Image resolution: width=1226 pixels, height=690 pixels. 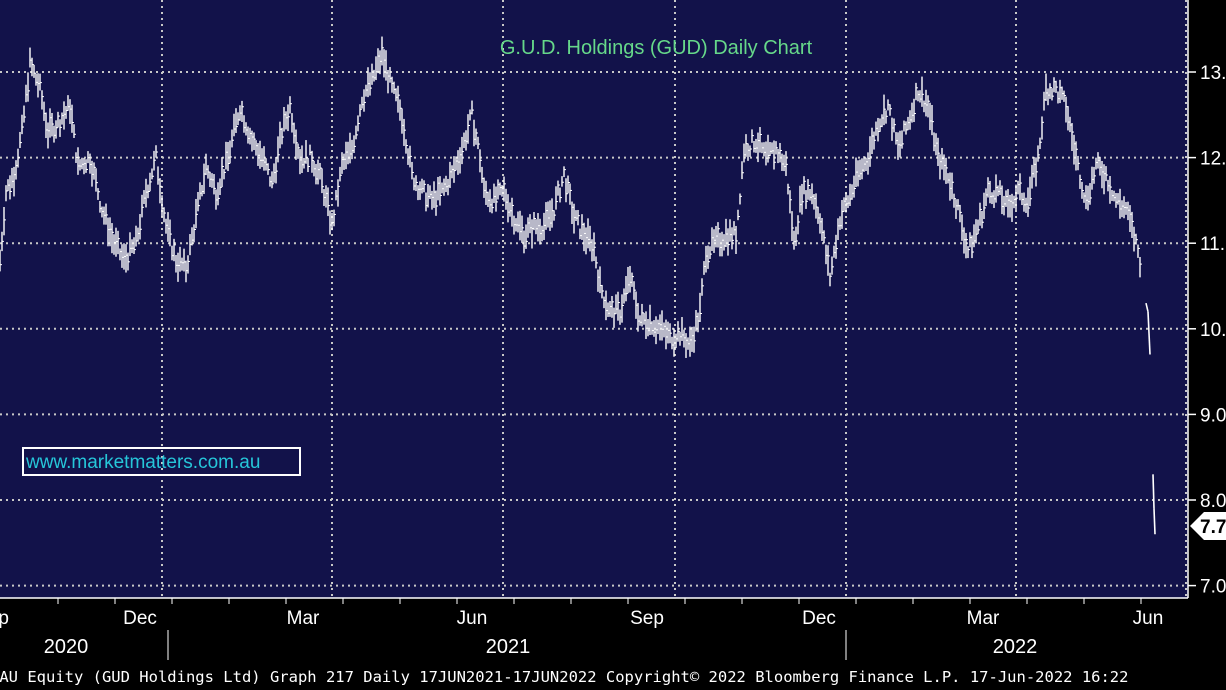 What do you see at coordinates (581, 629) in the screenshot?
I see `x-axis-ticks: Sep Dec Mar Jun Sep Dec Mar Jun 2020 2021 2022` at bounding box center [581, 629].